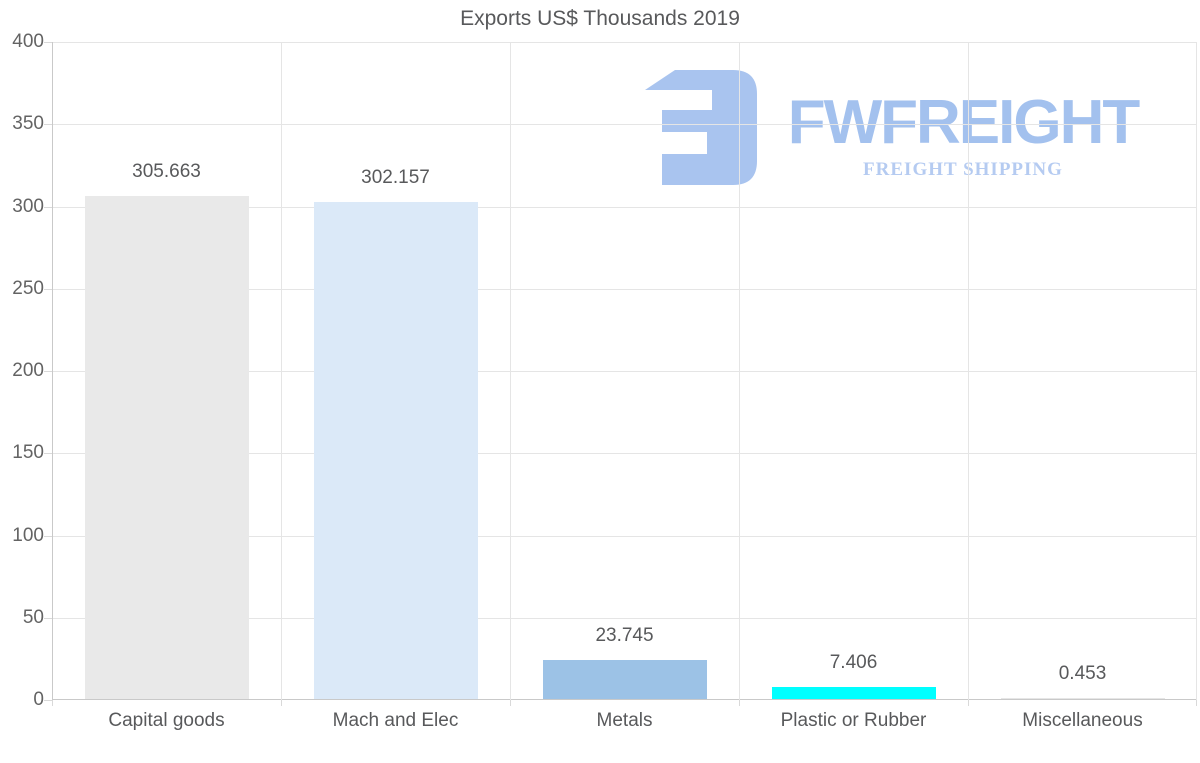 The height and width of the screenshot is (763, 1200). Describe the element at coordinates (33, 617) in the screenshot. I see `y-axis-label: 50` at that location.